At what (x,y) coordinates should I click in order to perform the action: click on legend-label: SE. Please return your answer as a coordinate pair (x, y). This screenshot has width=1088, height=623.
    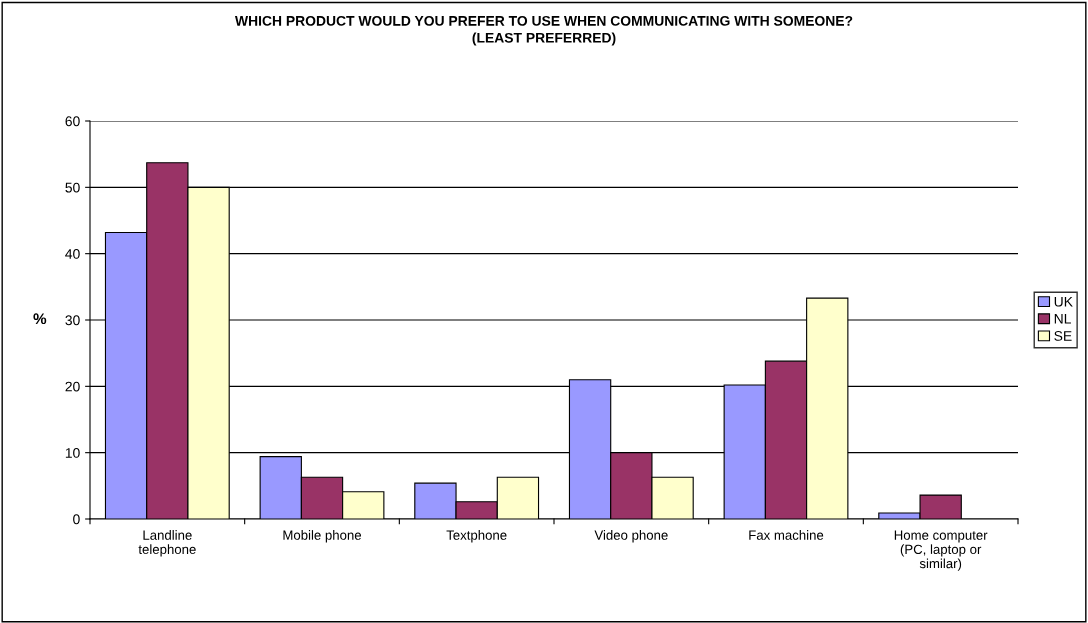
    Looking at the image, I should click on (1063, 336).